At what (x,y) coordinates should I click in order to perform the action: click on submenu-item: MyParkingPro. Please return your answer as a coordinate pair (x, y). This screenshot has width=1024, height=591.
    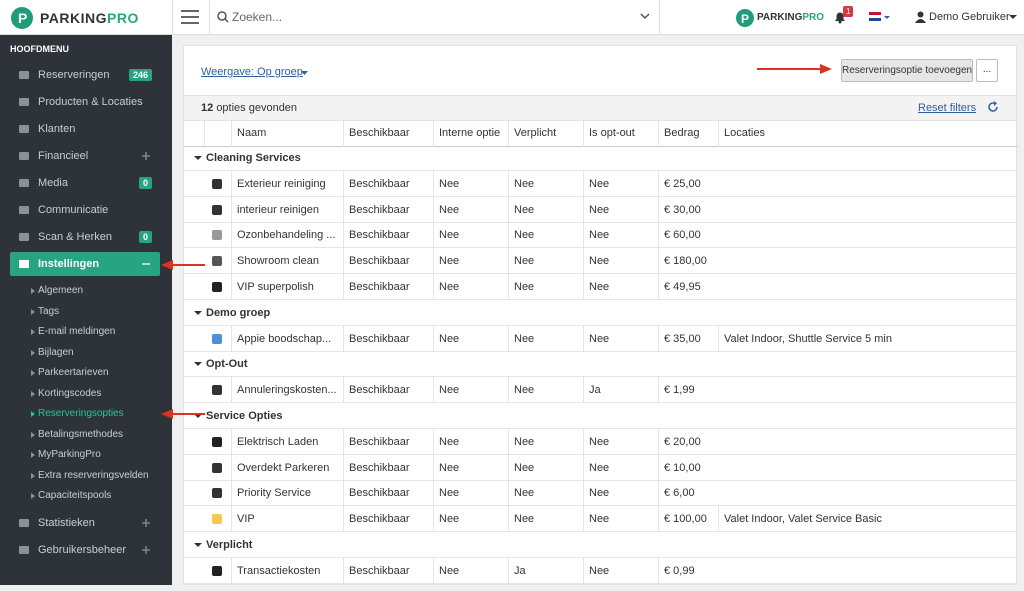
    Looking at the image, I should click on (69, 454).